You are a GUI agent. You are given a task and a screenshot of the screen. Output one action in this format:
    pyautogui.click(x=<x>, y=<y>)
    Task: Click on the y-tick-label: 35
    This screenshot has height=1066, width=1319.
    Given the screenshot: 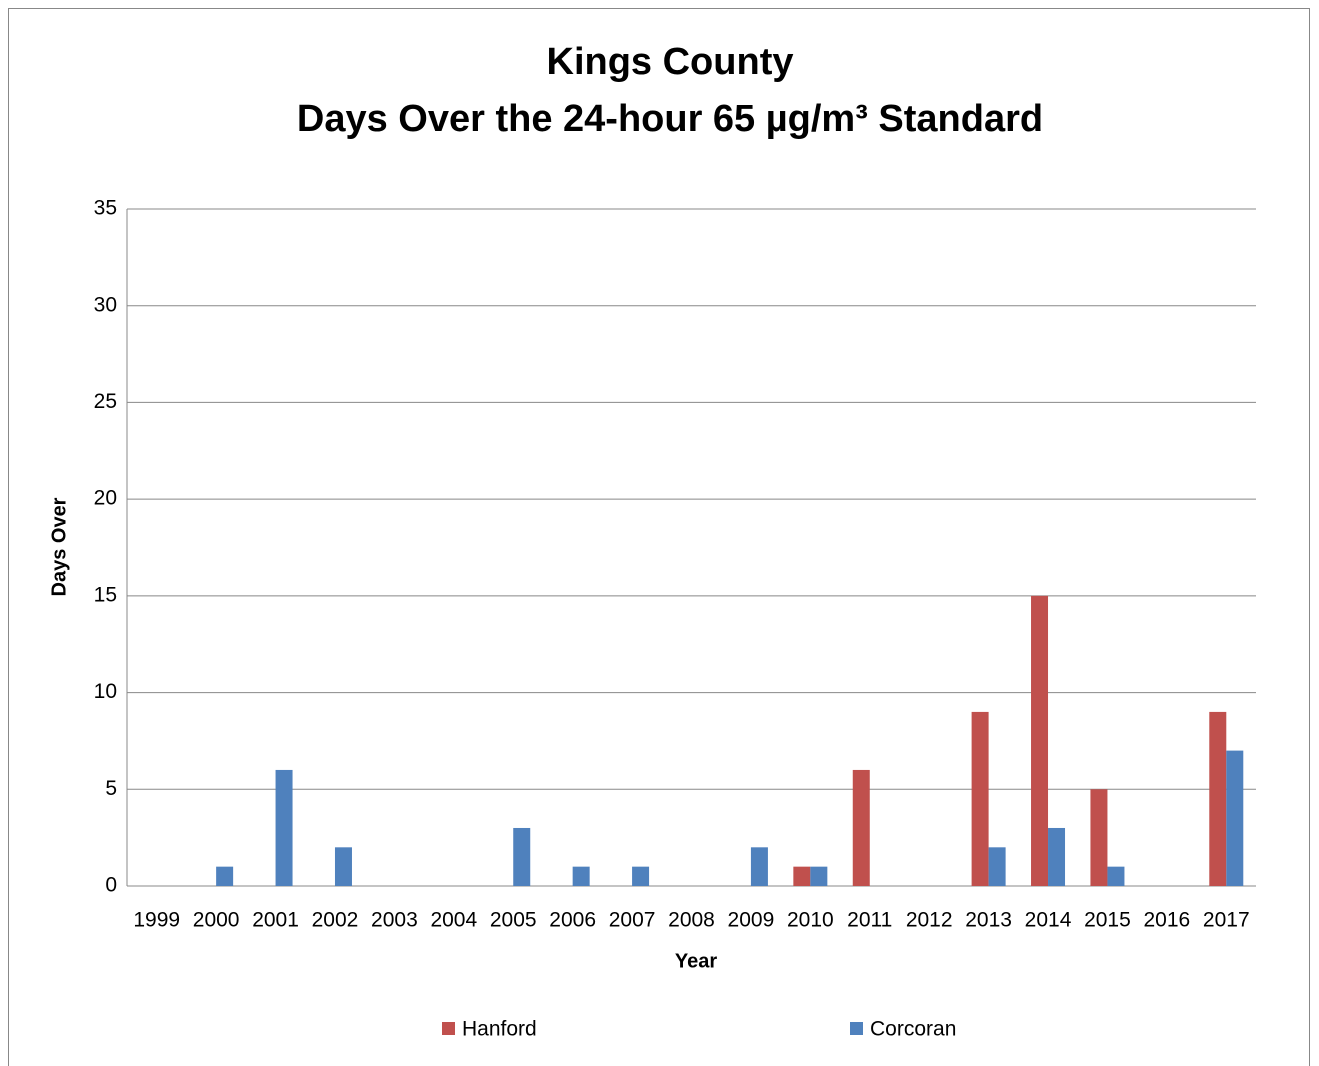 What is the action you would take?
    pyautogui.click(x=105, y=208)
    